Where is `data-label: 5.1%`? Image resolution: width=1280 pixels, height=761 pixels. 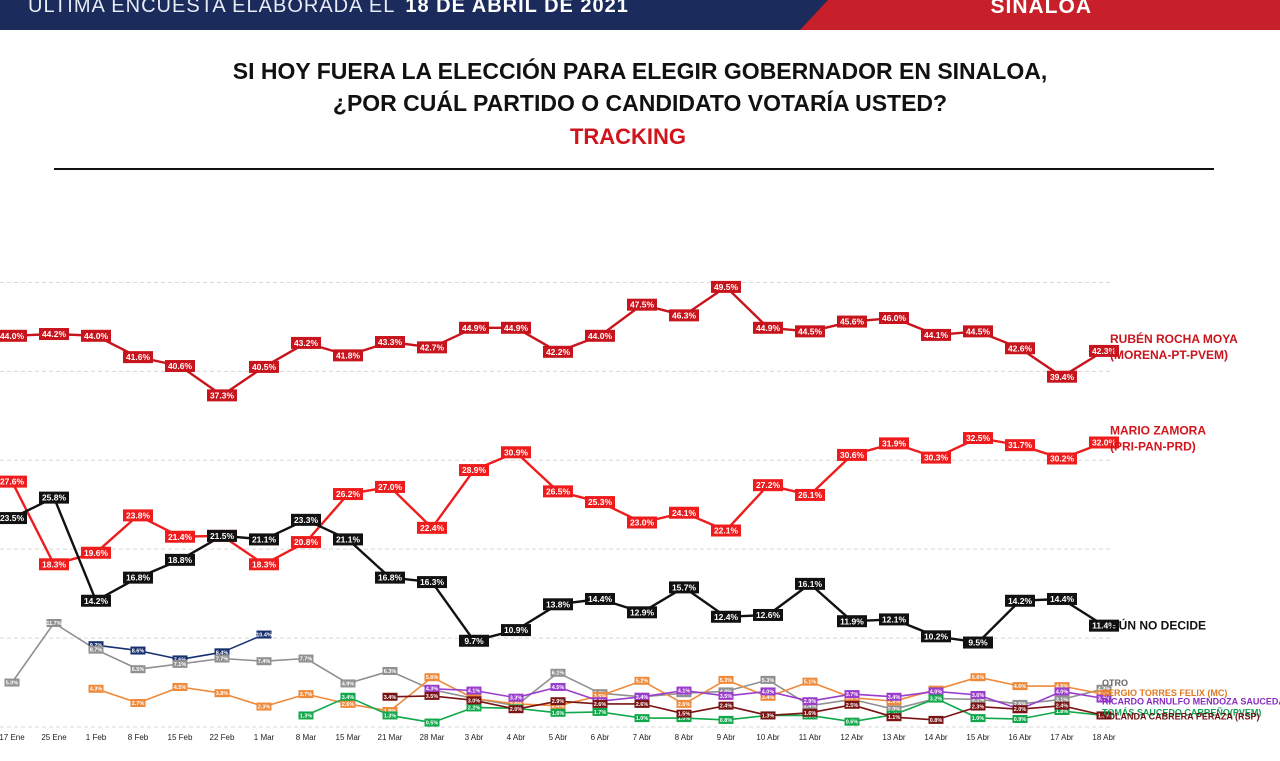
data-label: 5.1% is located at coordinates (810, 681).